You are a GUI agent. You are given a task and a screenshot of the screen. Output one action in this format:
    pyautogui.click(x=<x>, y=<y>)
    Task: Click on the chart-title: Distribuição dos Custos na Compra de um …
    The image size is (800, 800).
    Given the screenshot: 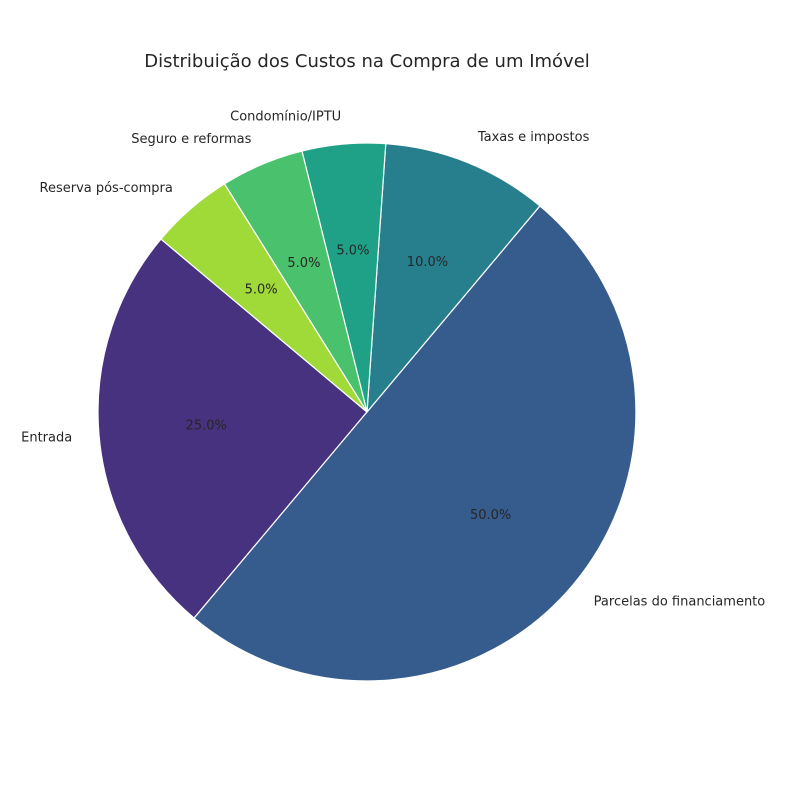 What is the action you would take?
    pyautogui.click(x=367, y=61)
    